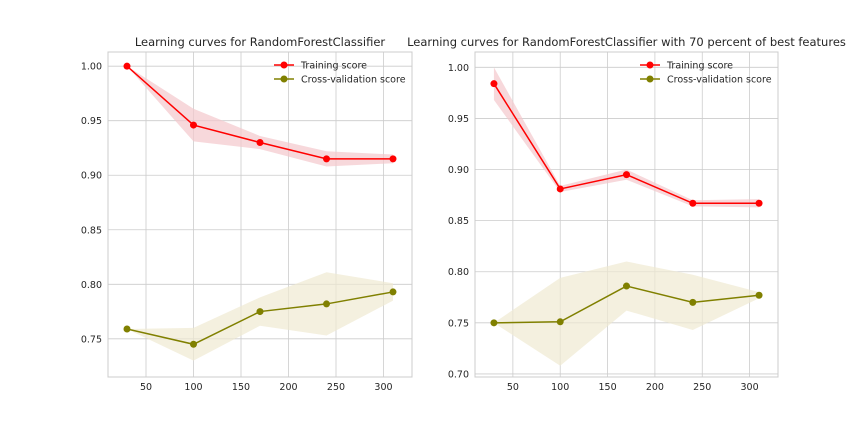 Image resolution: width=864 pixels, height=436 pixels. Describe the element at coordinates (91, 176) in the screenshot. I see `y-tick-label-3: 0.90` at that location.